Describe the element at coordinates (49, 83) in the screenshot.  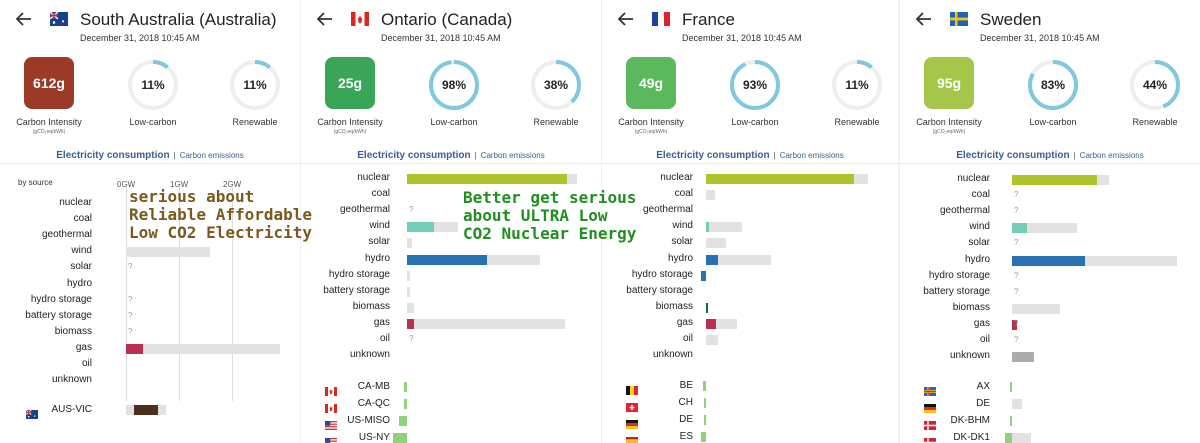
I see `carbon-intensity-value: 612g` at that location.